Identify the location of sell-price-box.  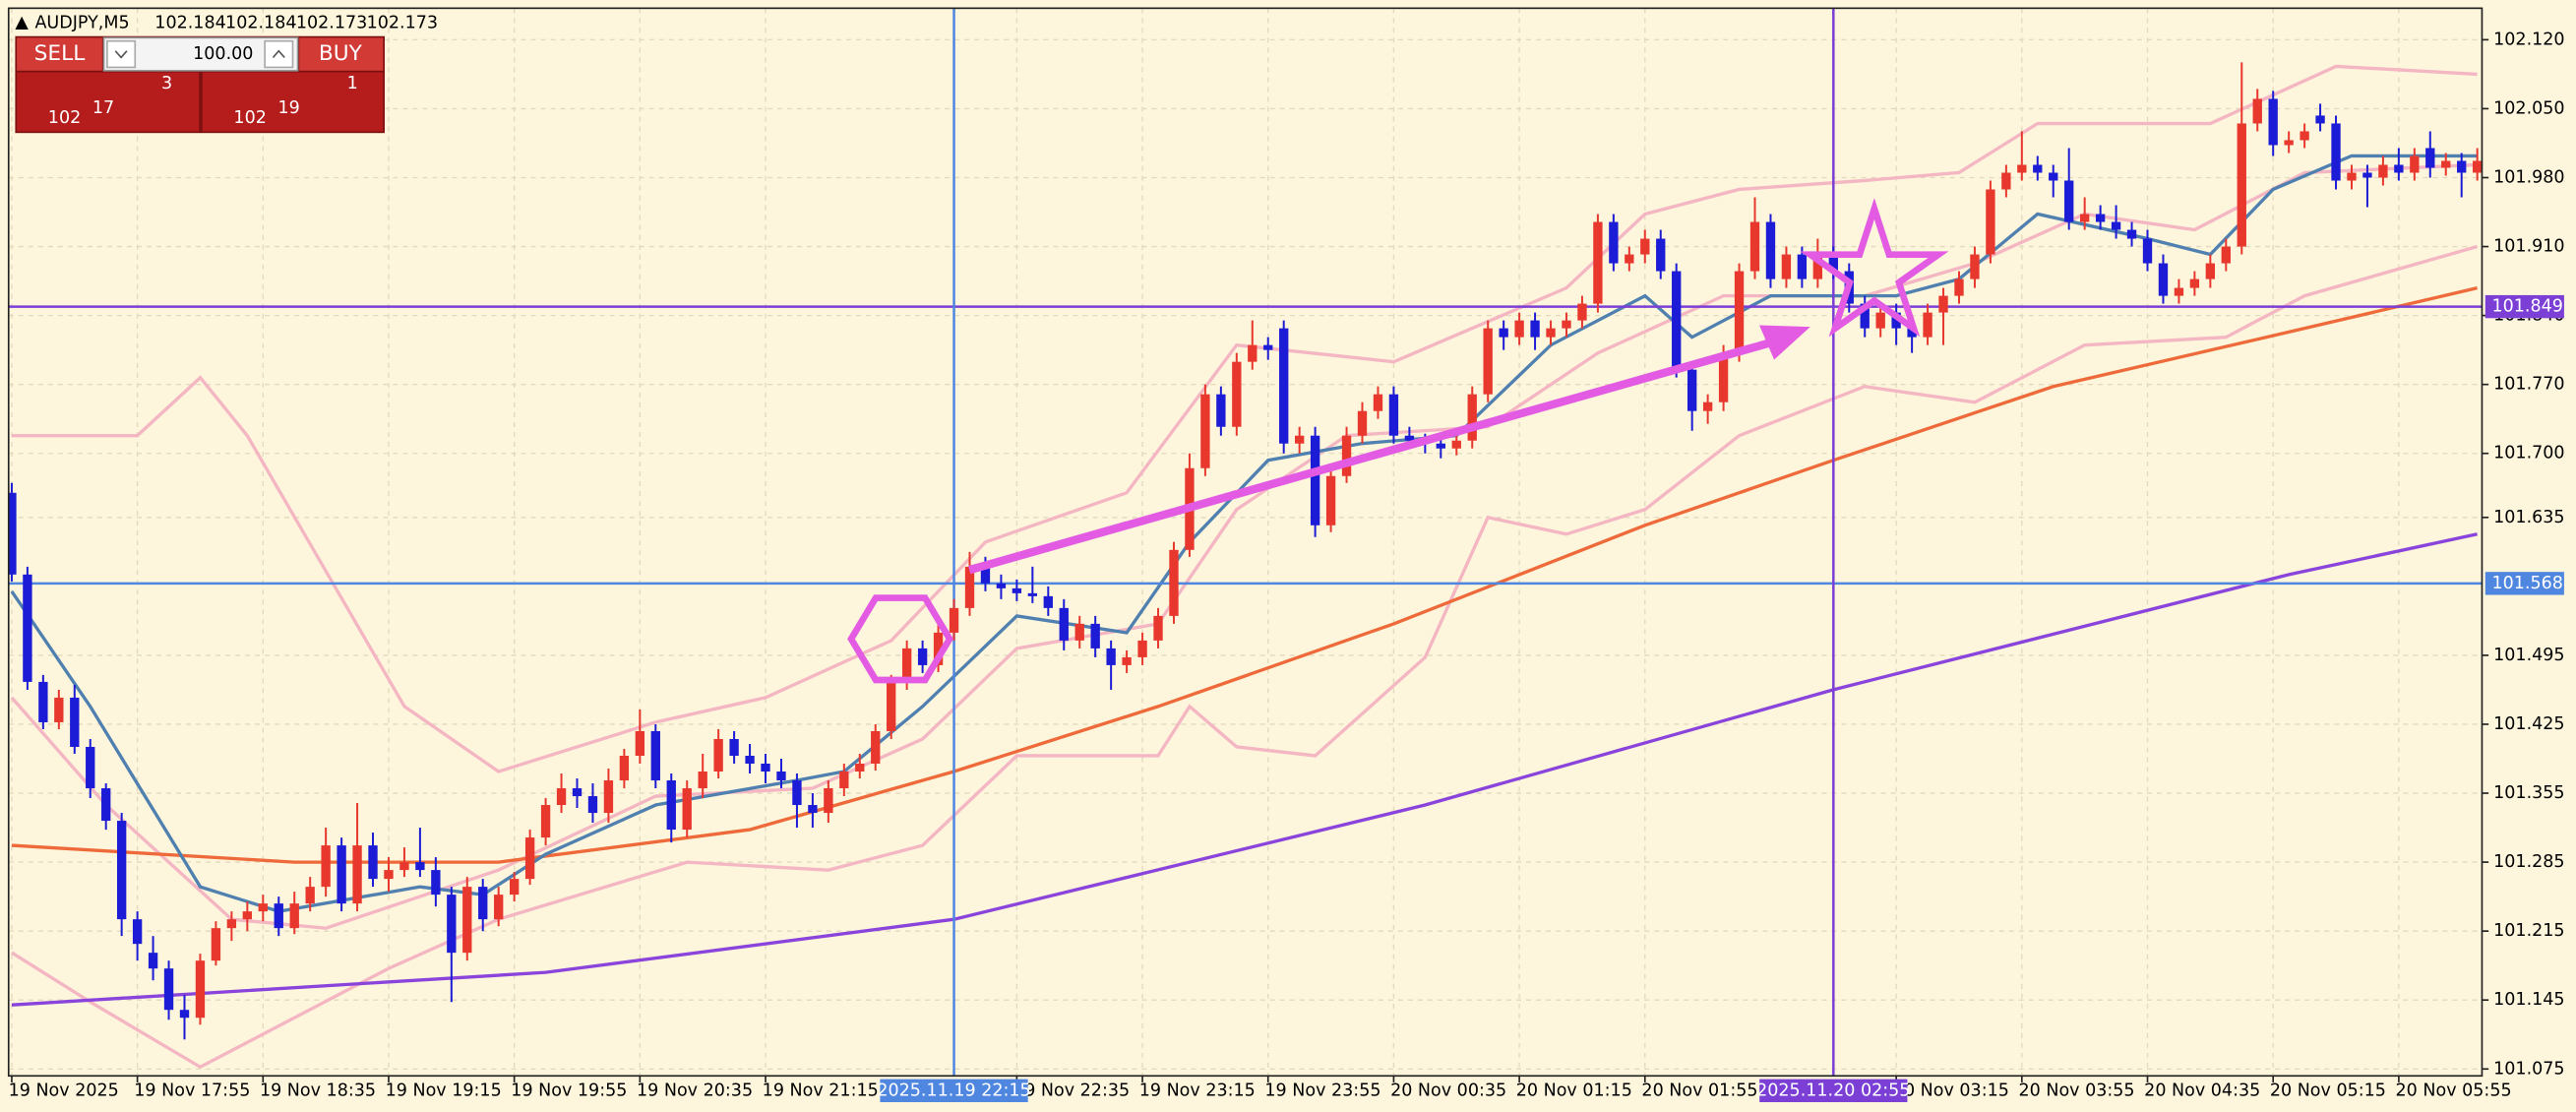
(109, 102).